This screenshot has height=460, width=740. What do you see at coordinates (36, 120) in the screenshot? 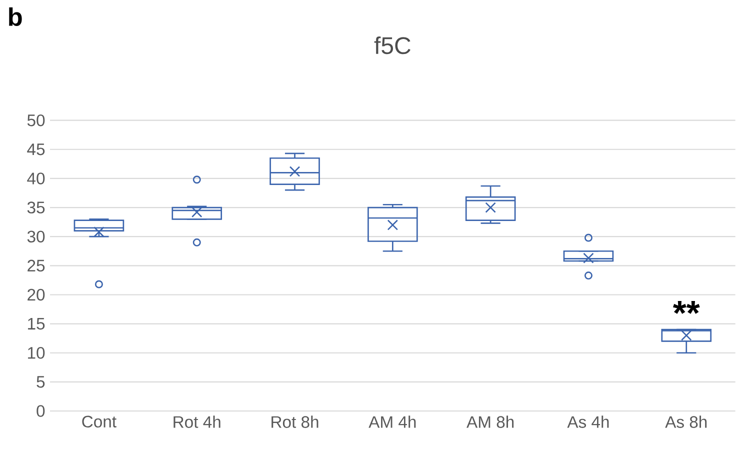
I see `y-tick-label: 50` at bounding box center [36, 120].